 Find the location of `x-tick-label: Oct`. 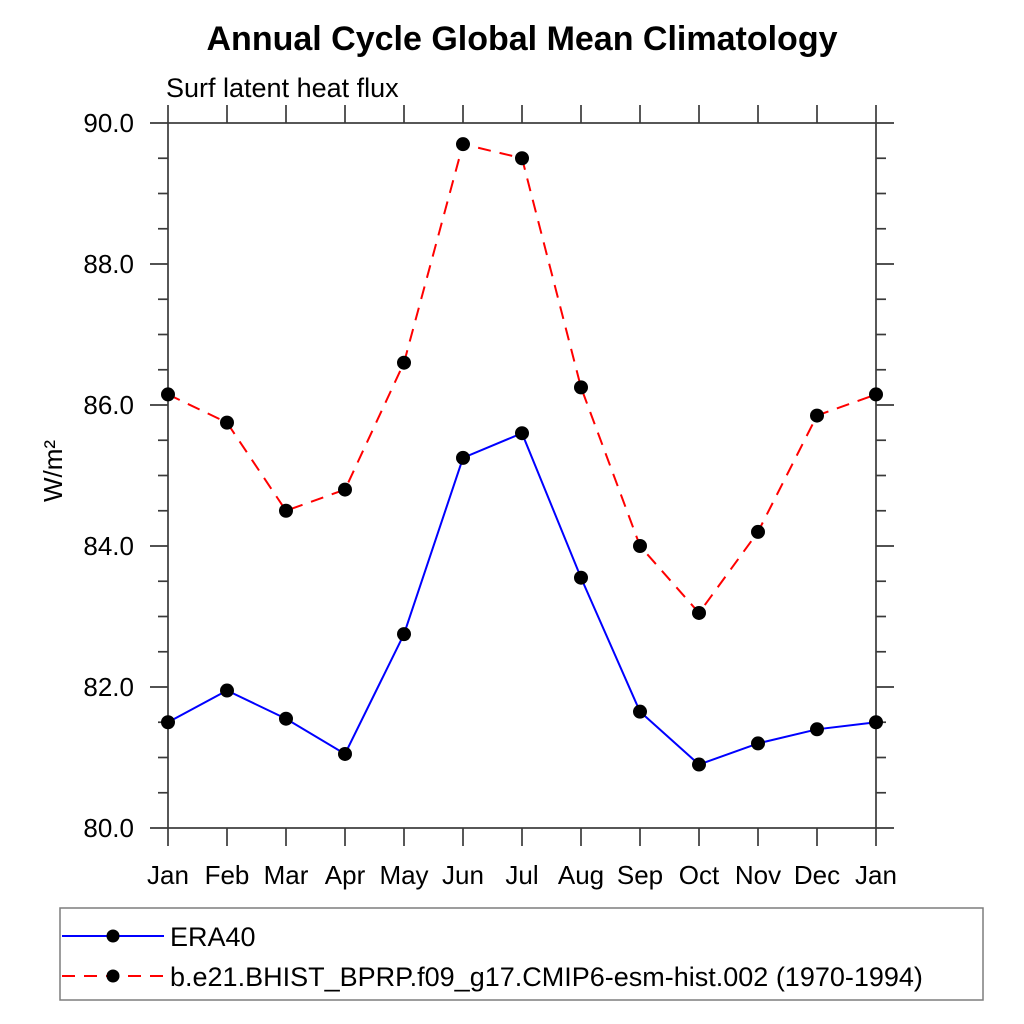

x-tick-label: Oct is located at coordinates (699, 875).